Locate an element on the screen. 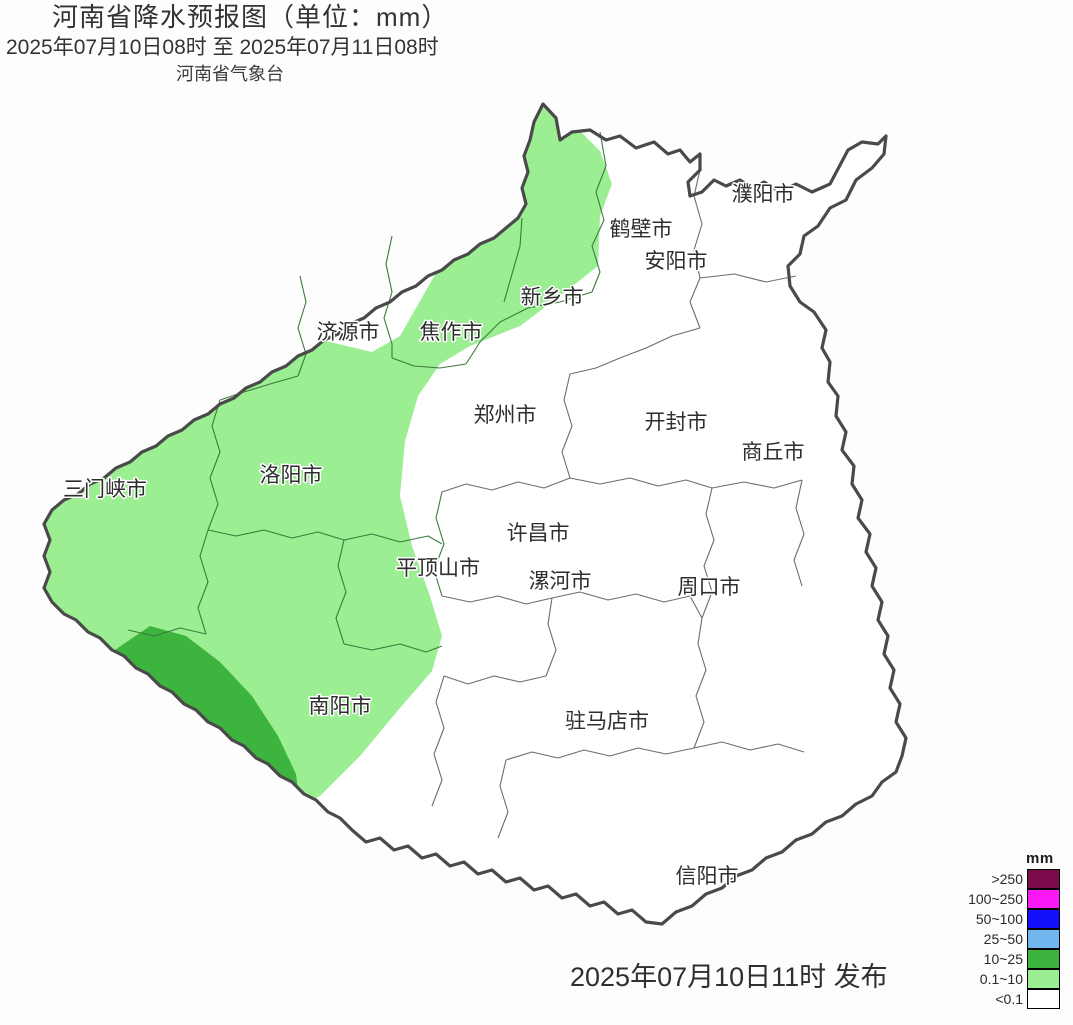 The height and width of the screenshot is (1025, 1073). legend-range-label: 100~250 is located at coordinates (995, 899).